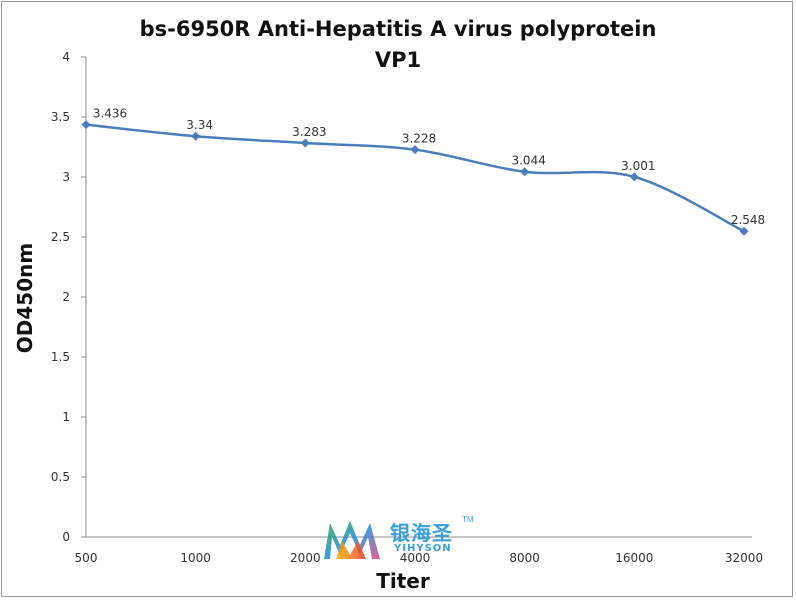 The width and height of the screenshot is (796, 600). Describe the element at coordinates (423, 548) in the screenshot. I see `logo-english-text: YIHYSON` at that location.